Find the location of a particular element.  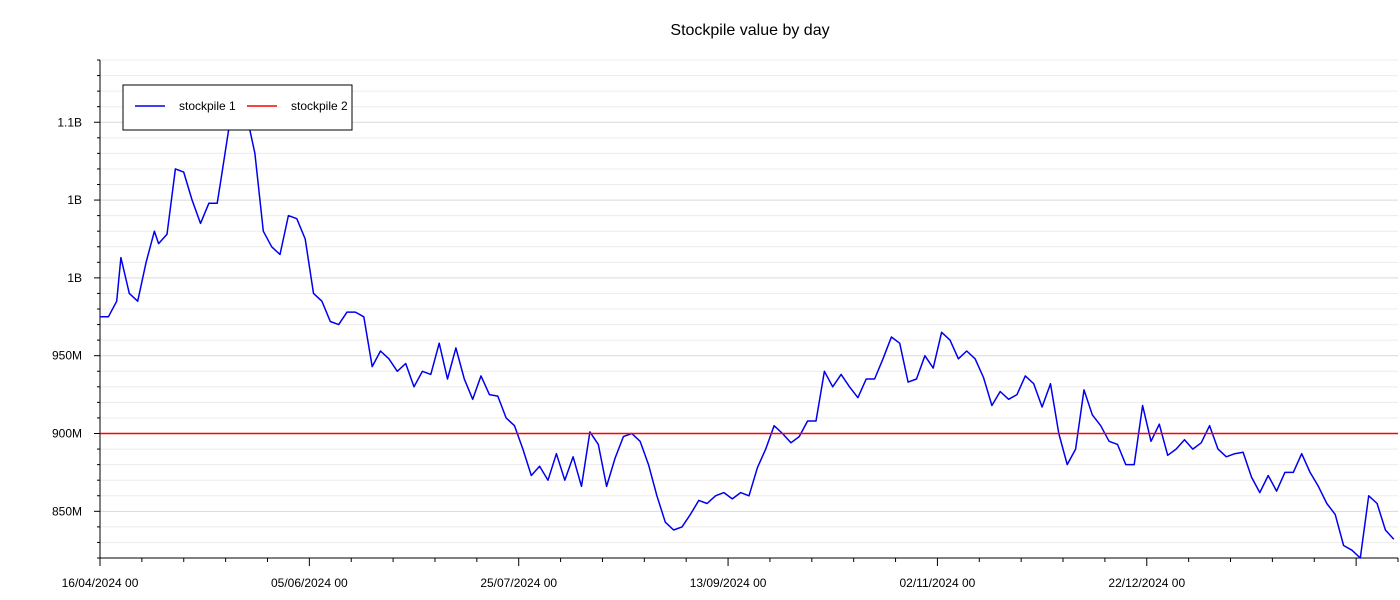

y-tick-label: 1.1B is located at coordinates (69, 122).